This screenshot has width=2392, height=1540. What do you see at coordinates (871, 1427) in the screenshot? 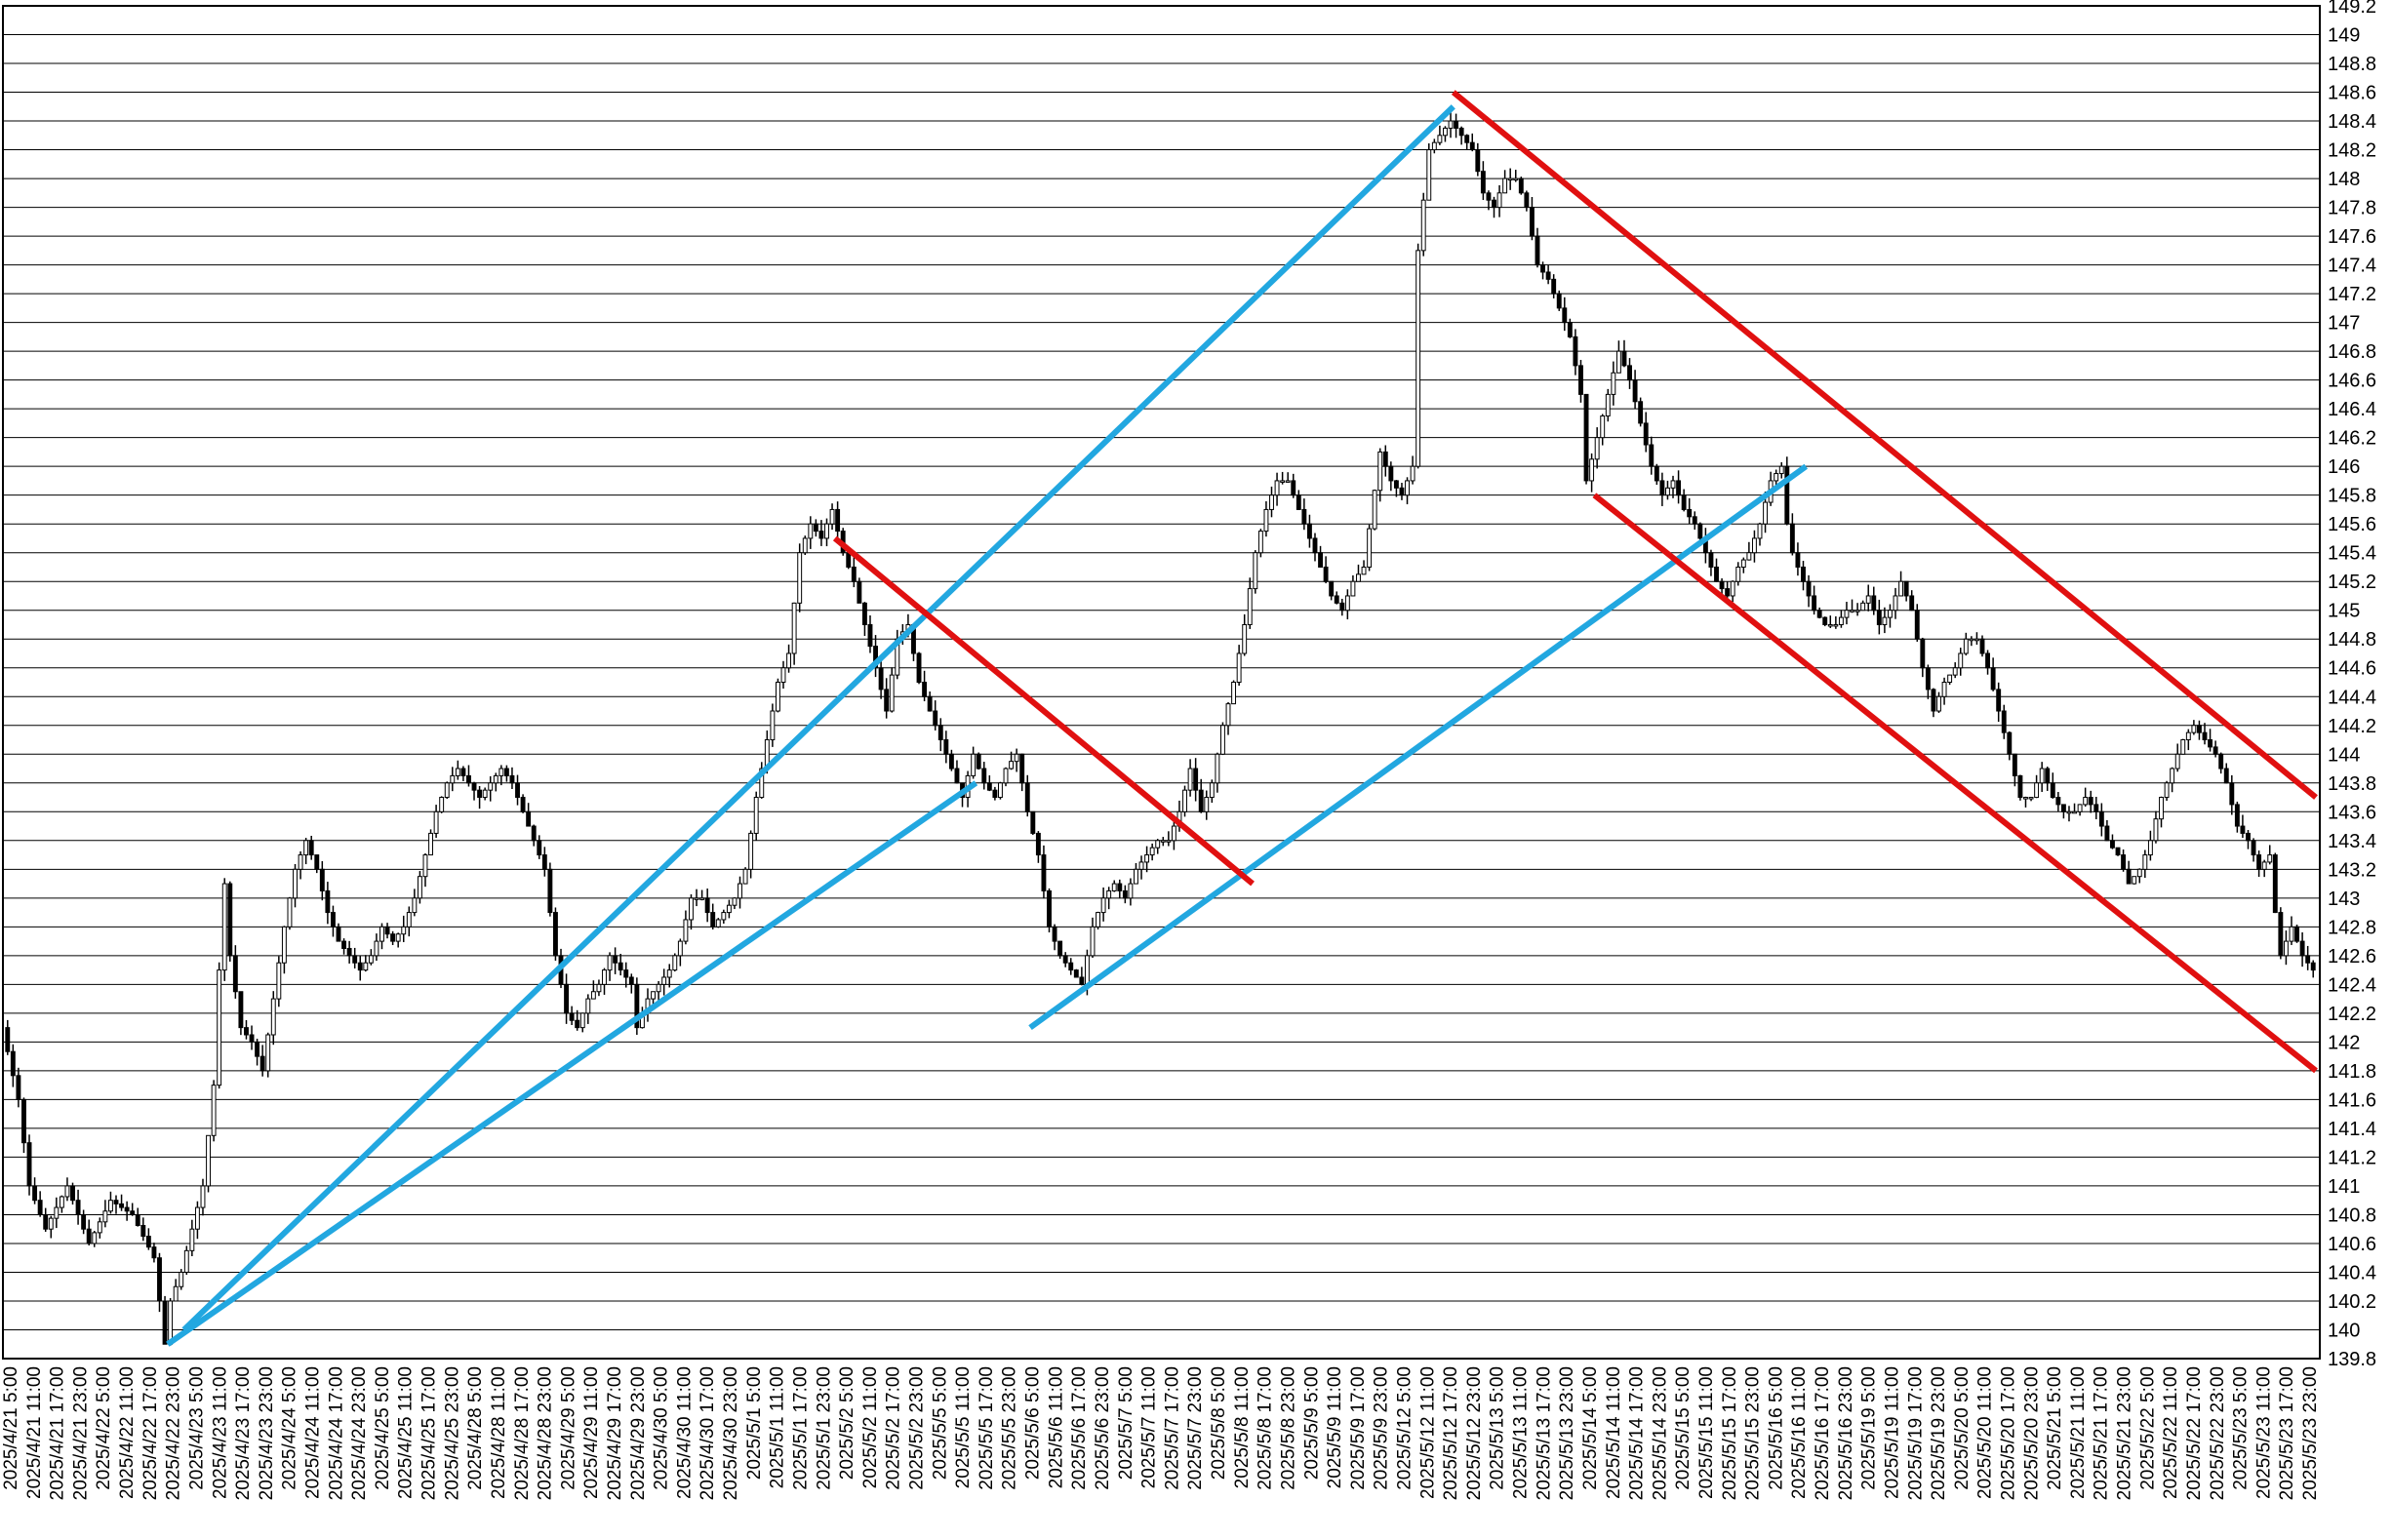
I see `x-tick-label: 2025/5/2 11:00` at bounding box center [871, 1427].